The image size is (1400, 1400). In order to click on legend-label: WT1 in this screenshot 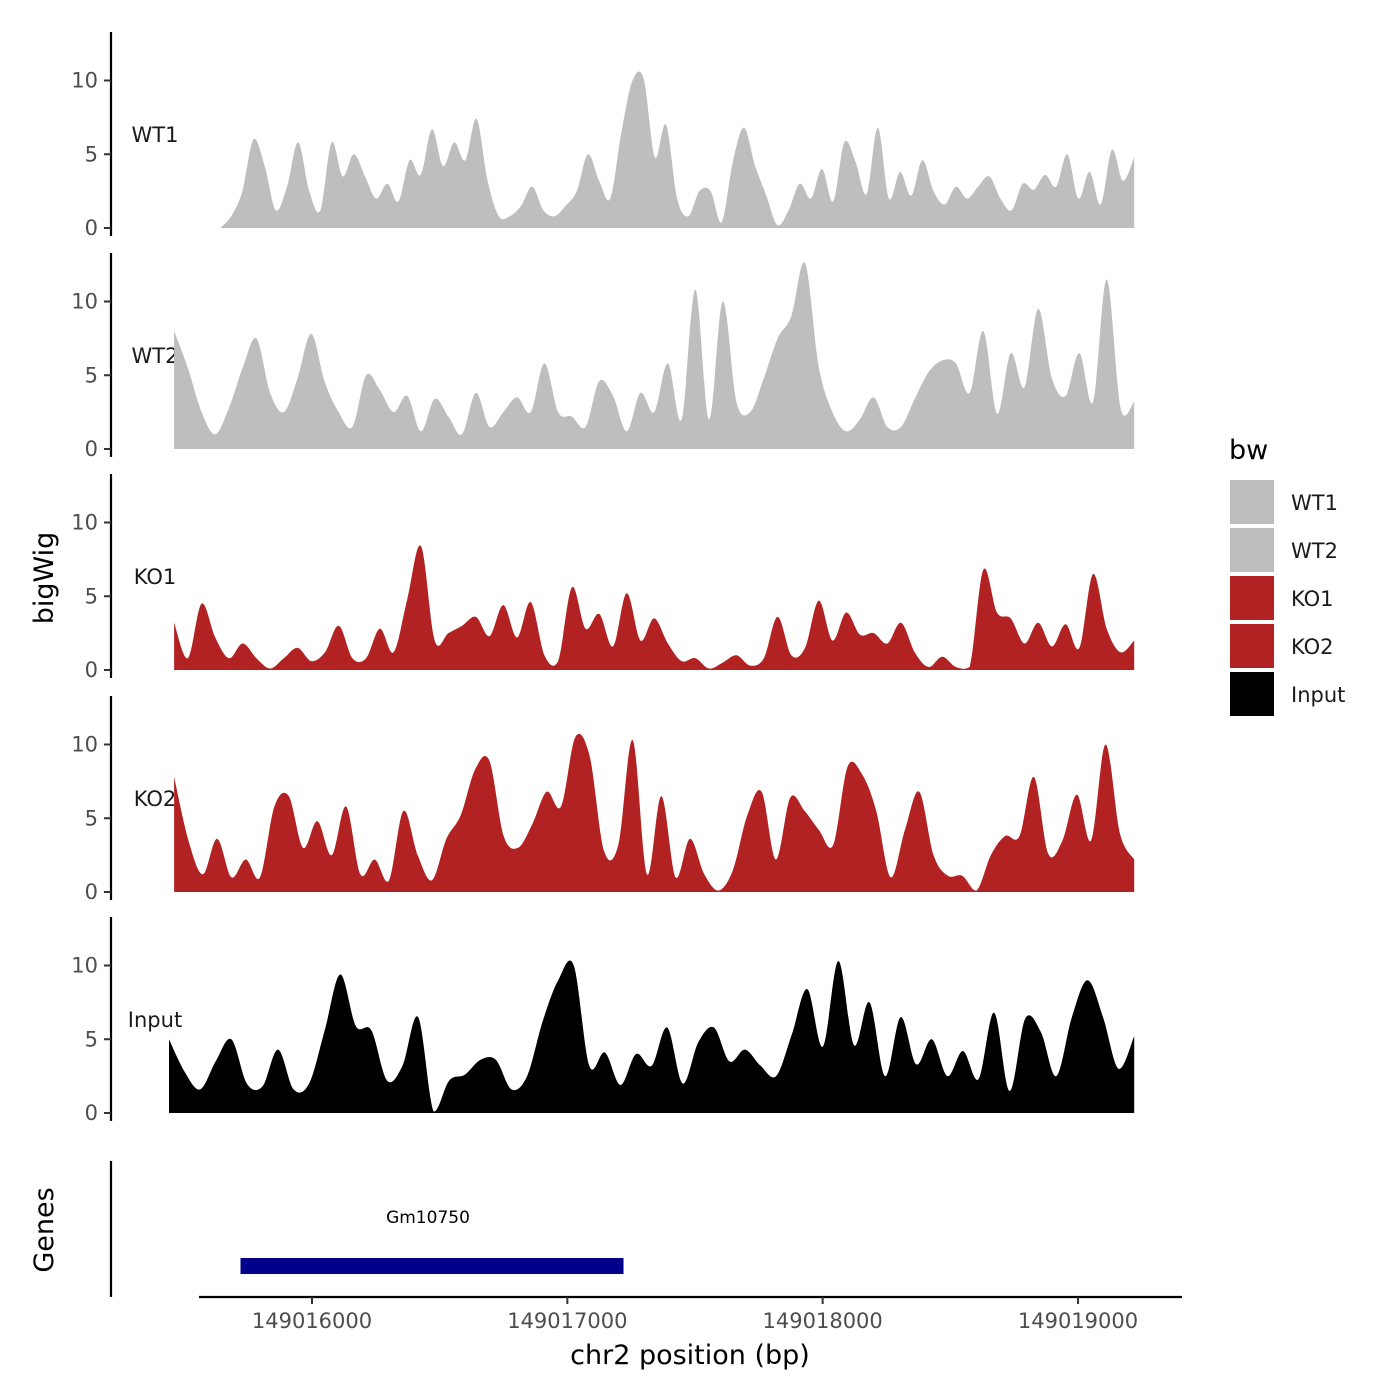, I will do `click(1314, 503)`.